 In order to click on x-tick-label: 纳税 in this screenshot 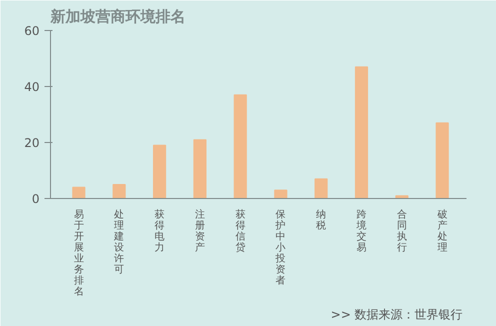, I will do `click(321, 220)`.